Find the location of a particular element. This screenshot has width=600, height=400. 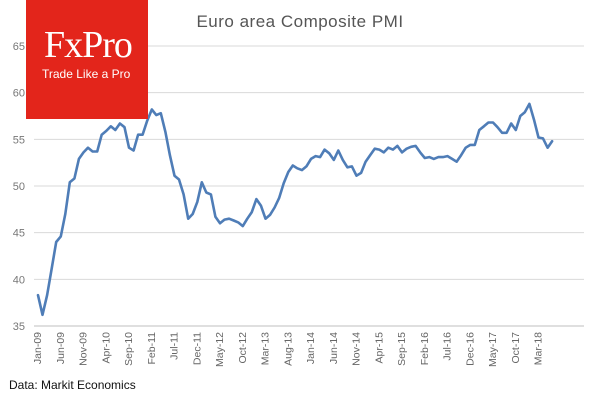

x-tick-label: Feb-16 is located at coordinates (425, 348).